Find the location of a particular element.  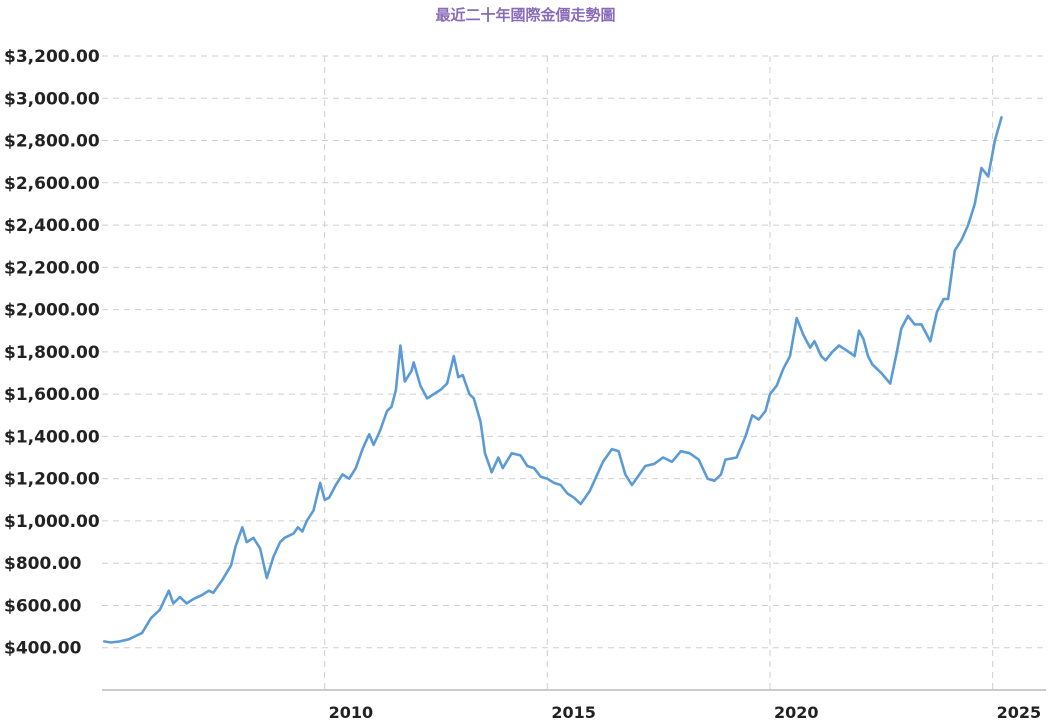

y-tick-label: $3,000.00 is located at coordinates (52, 99).